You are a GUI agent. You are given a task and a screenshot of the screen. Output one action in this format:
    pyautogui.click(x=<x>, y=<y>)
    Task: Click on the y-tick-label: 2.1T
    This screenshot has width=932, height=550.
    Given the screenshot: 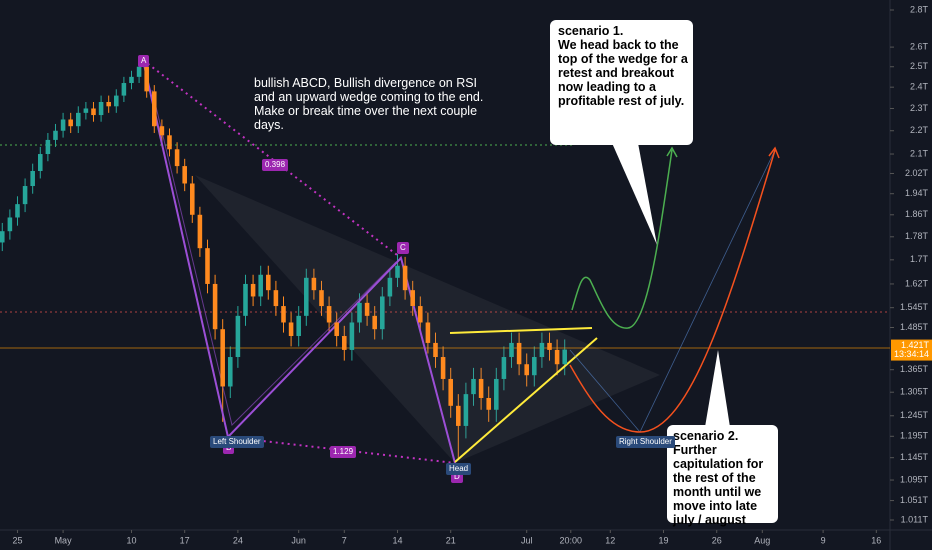 What is the action you would take?
    pyautogui.click(x=919, y=153)
    